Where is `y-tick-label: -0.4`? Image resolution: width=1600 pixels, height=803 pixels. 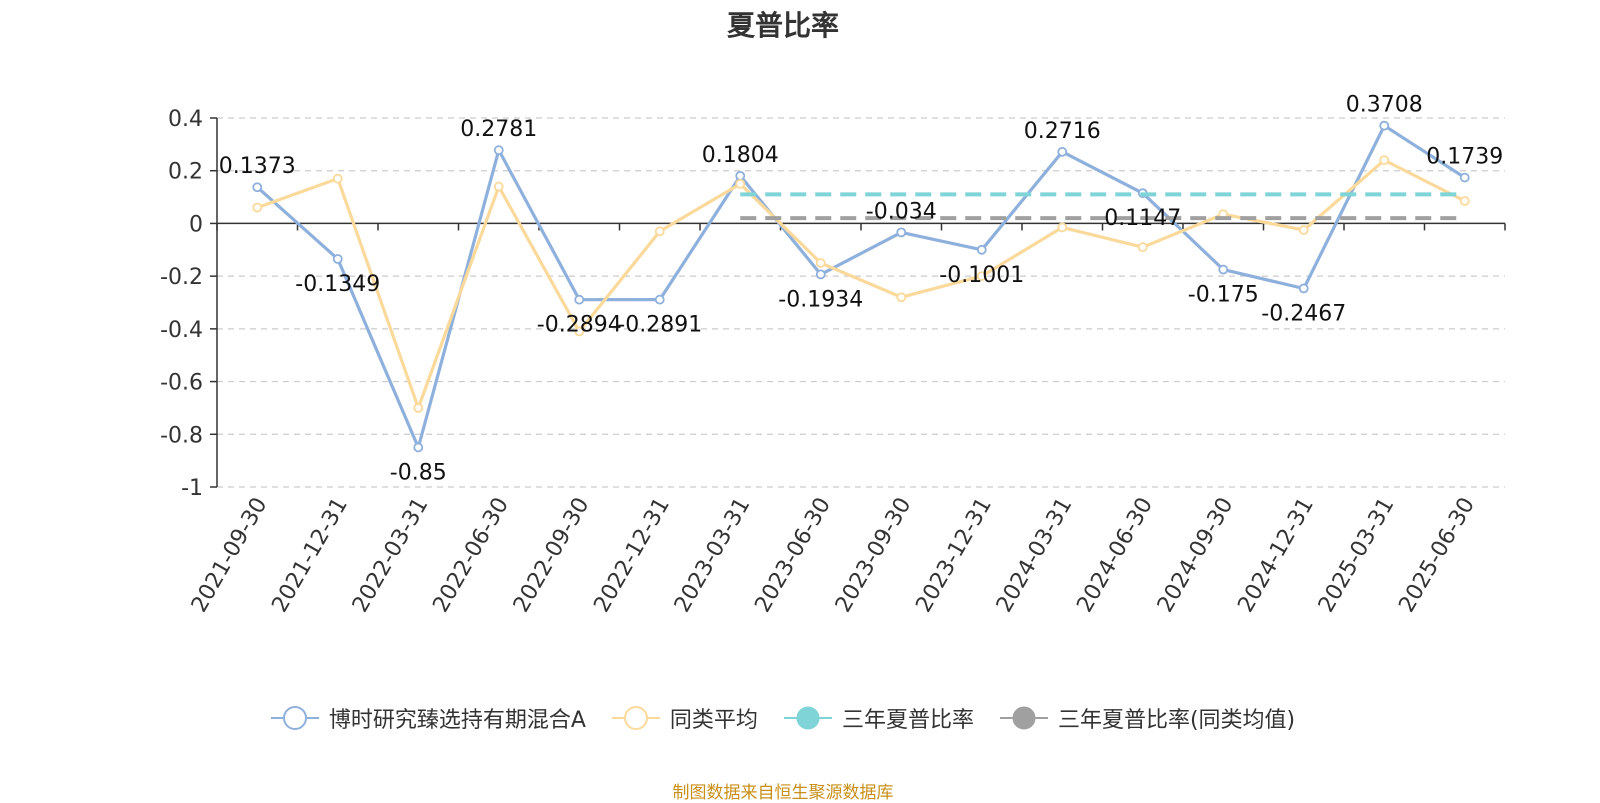
y-tick-label: -0.4 is located at coordinates (181, 330).